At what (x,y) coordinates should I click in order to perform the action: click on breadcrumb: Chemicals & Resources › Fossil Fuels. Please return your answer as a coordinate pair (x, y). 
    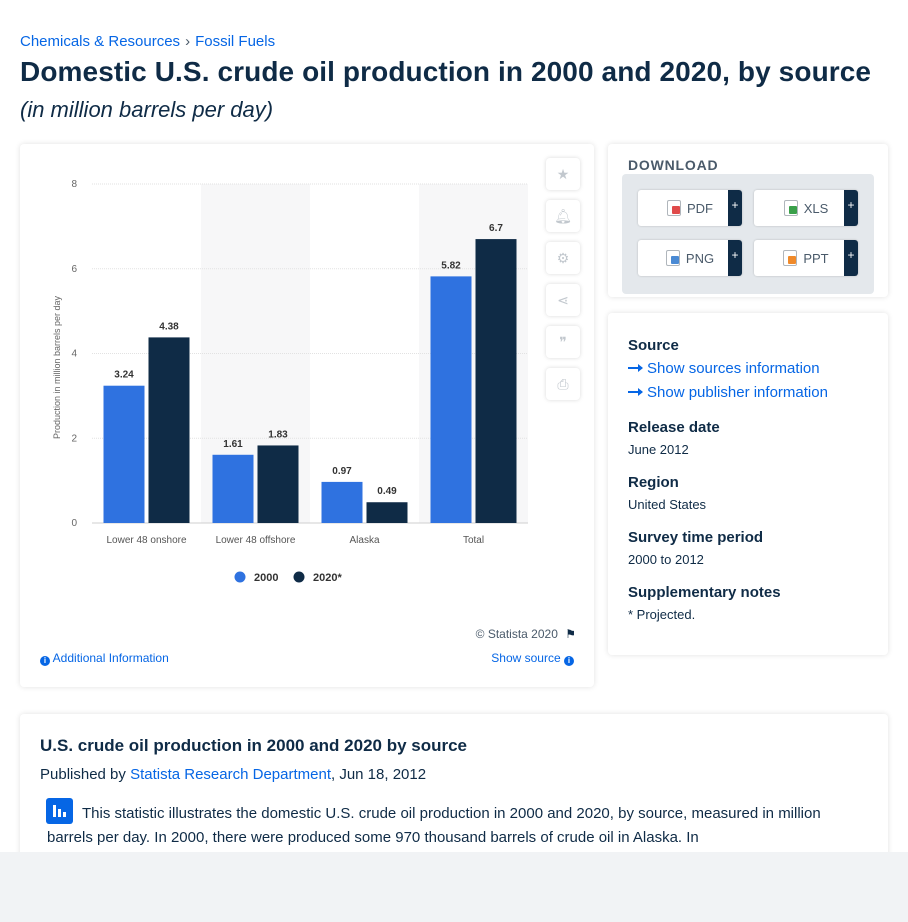
    Looking at the image, I should click on (147, 41).